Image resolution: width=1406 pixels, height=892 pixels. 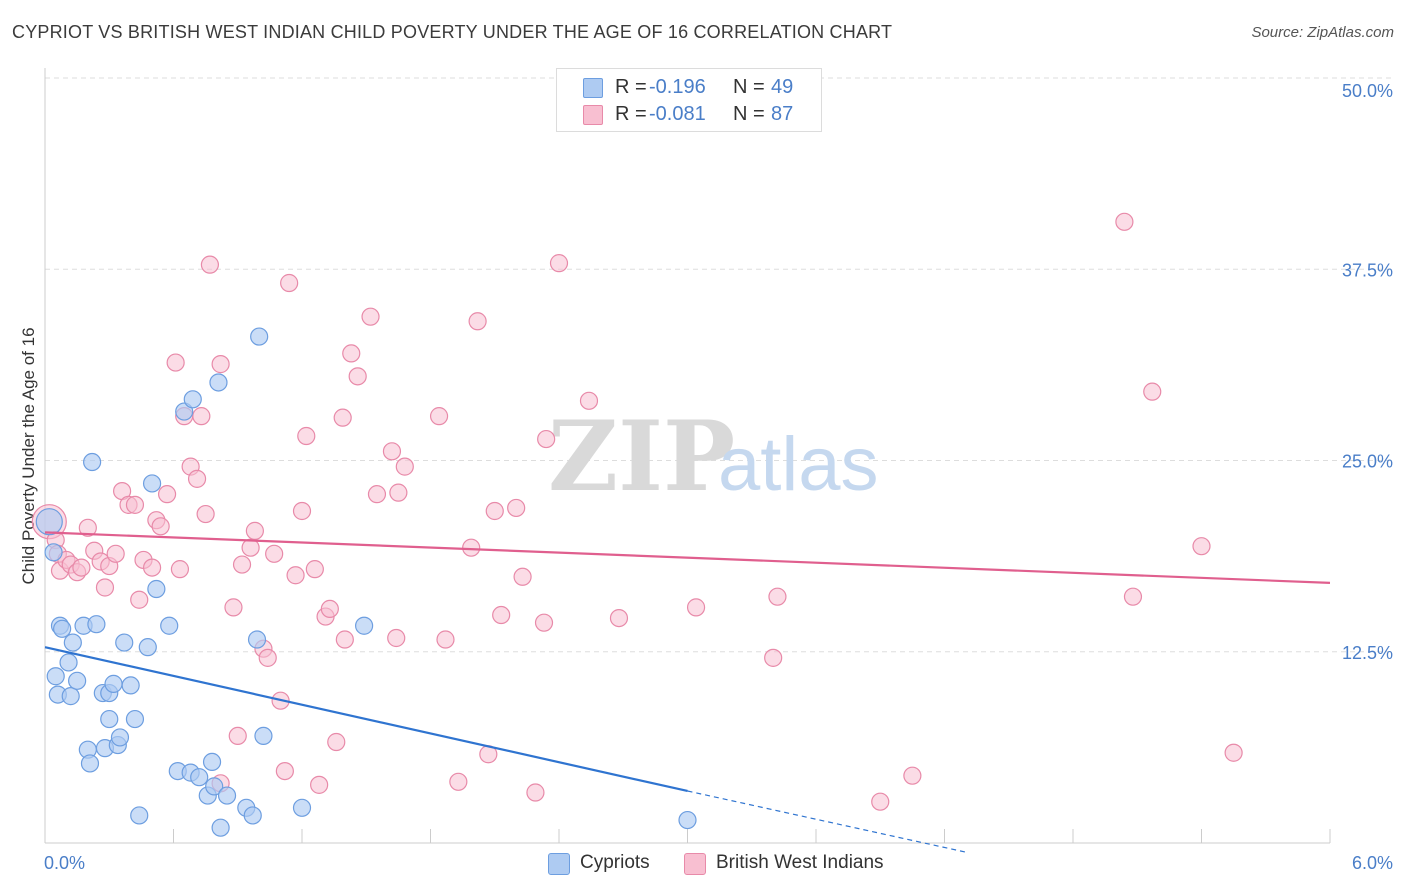 I want to click on watermark: ZIP atlas, so click(x=713, y=456).